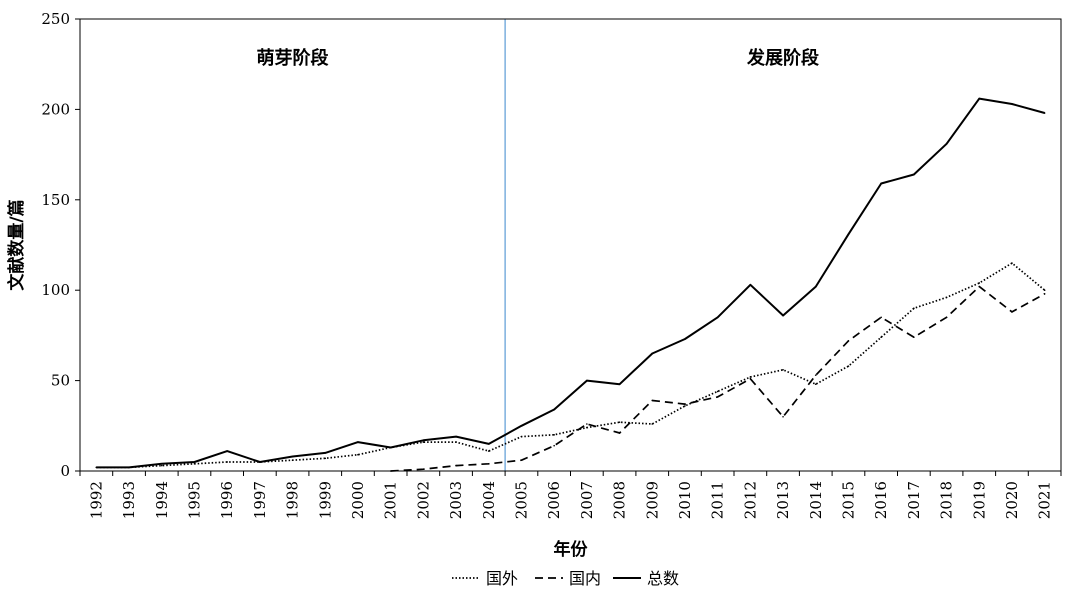 The width and height of the screenshot is (1080, 603). Describe the element at coordinates (293, 58) in the screenshot. I see `phase-label: 萌芽阶段` at that location.